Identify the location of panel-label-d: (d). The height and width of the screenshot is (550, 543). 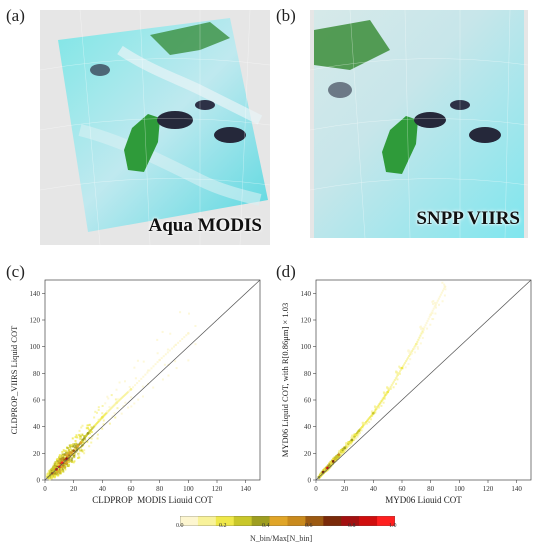
(286, 271).